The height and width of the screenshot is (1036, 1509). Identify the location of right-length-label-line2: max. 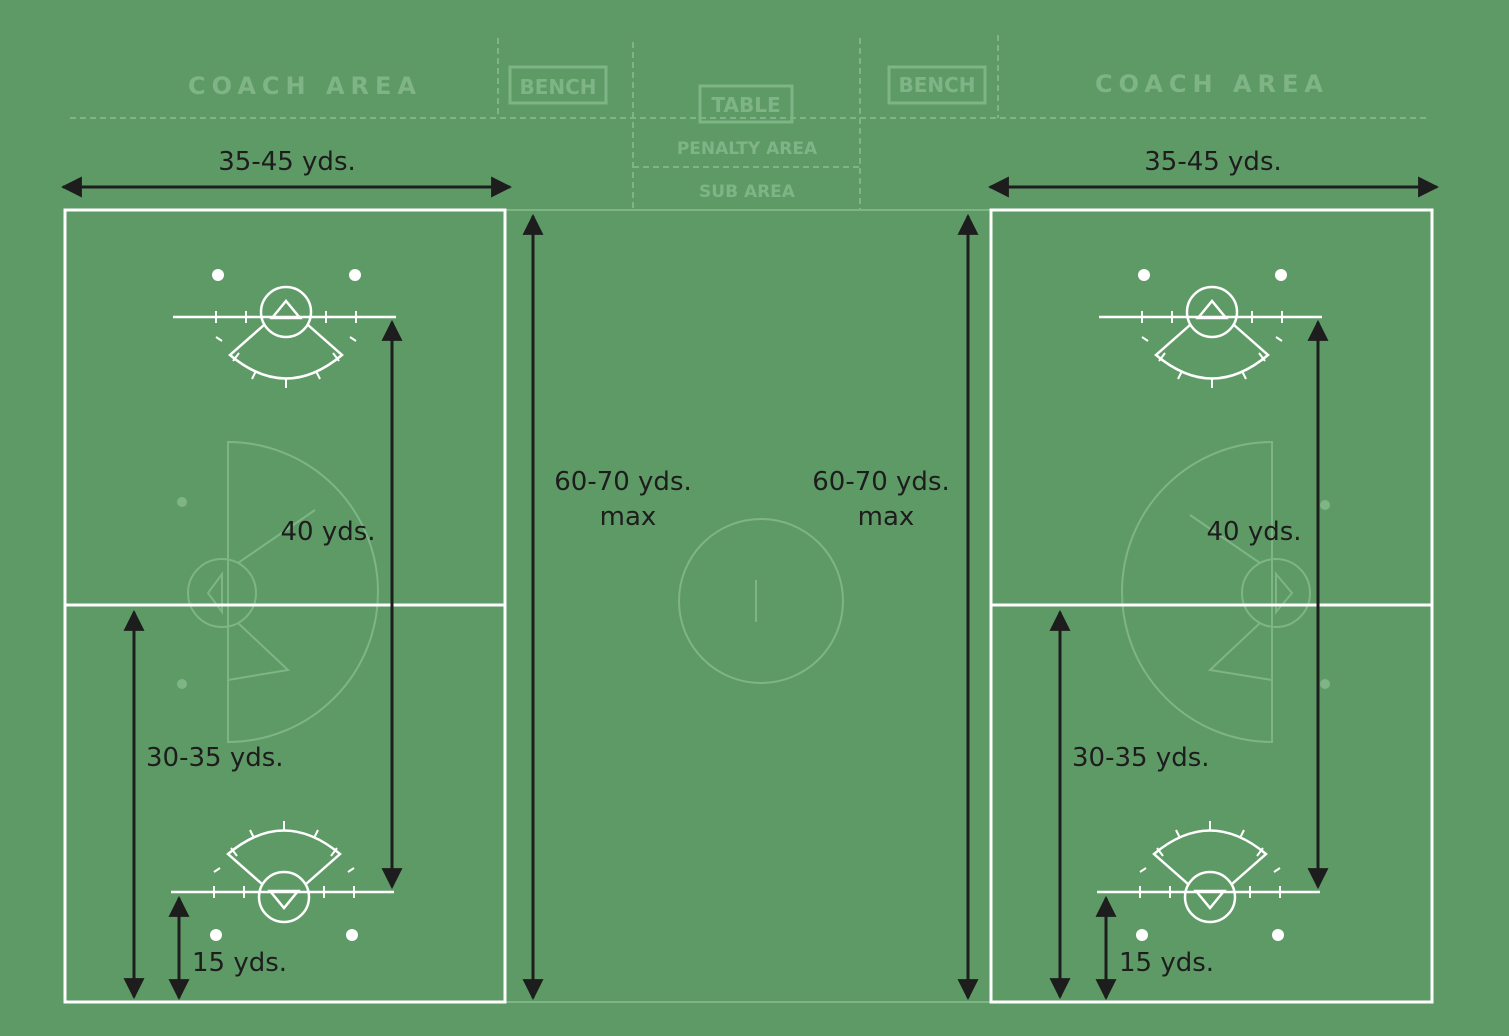
(886, 517).